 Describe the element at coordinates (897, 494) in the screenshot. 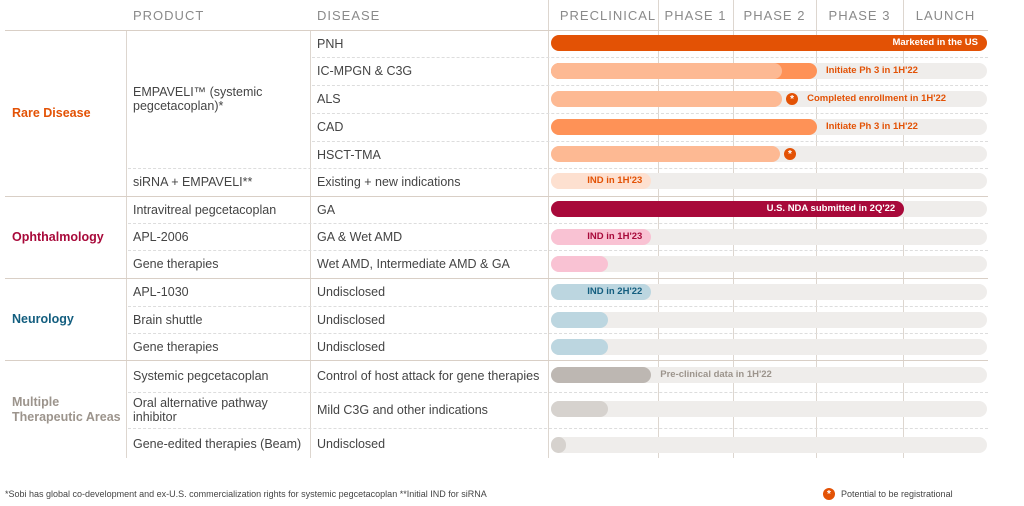

I see `legend-label: Potential to be registrational` at that location.